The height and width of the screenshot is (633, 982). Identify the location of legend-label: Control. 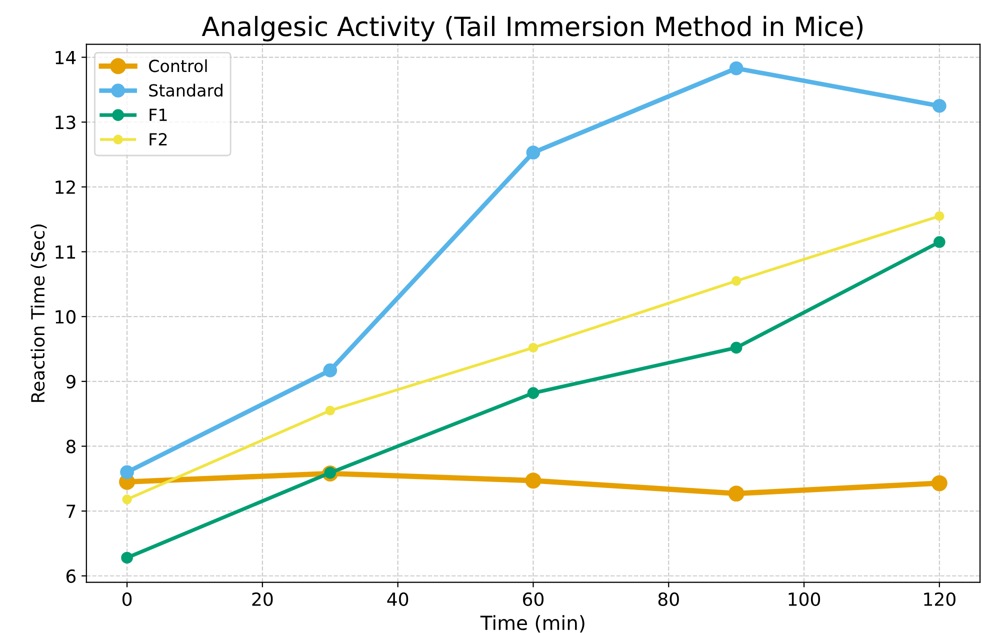
(178, 65).